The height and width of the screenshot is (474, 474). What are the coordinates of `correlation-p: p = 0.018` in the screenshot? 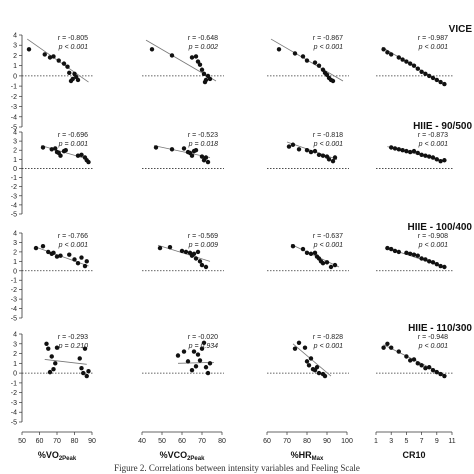 It's located at (203, 144).